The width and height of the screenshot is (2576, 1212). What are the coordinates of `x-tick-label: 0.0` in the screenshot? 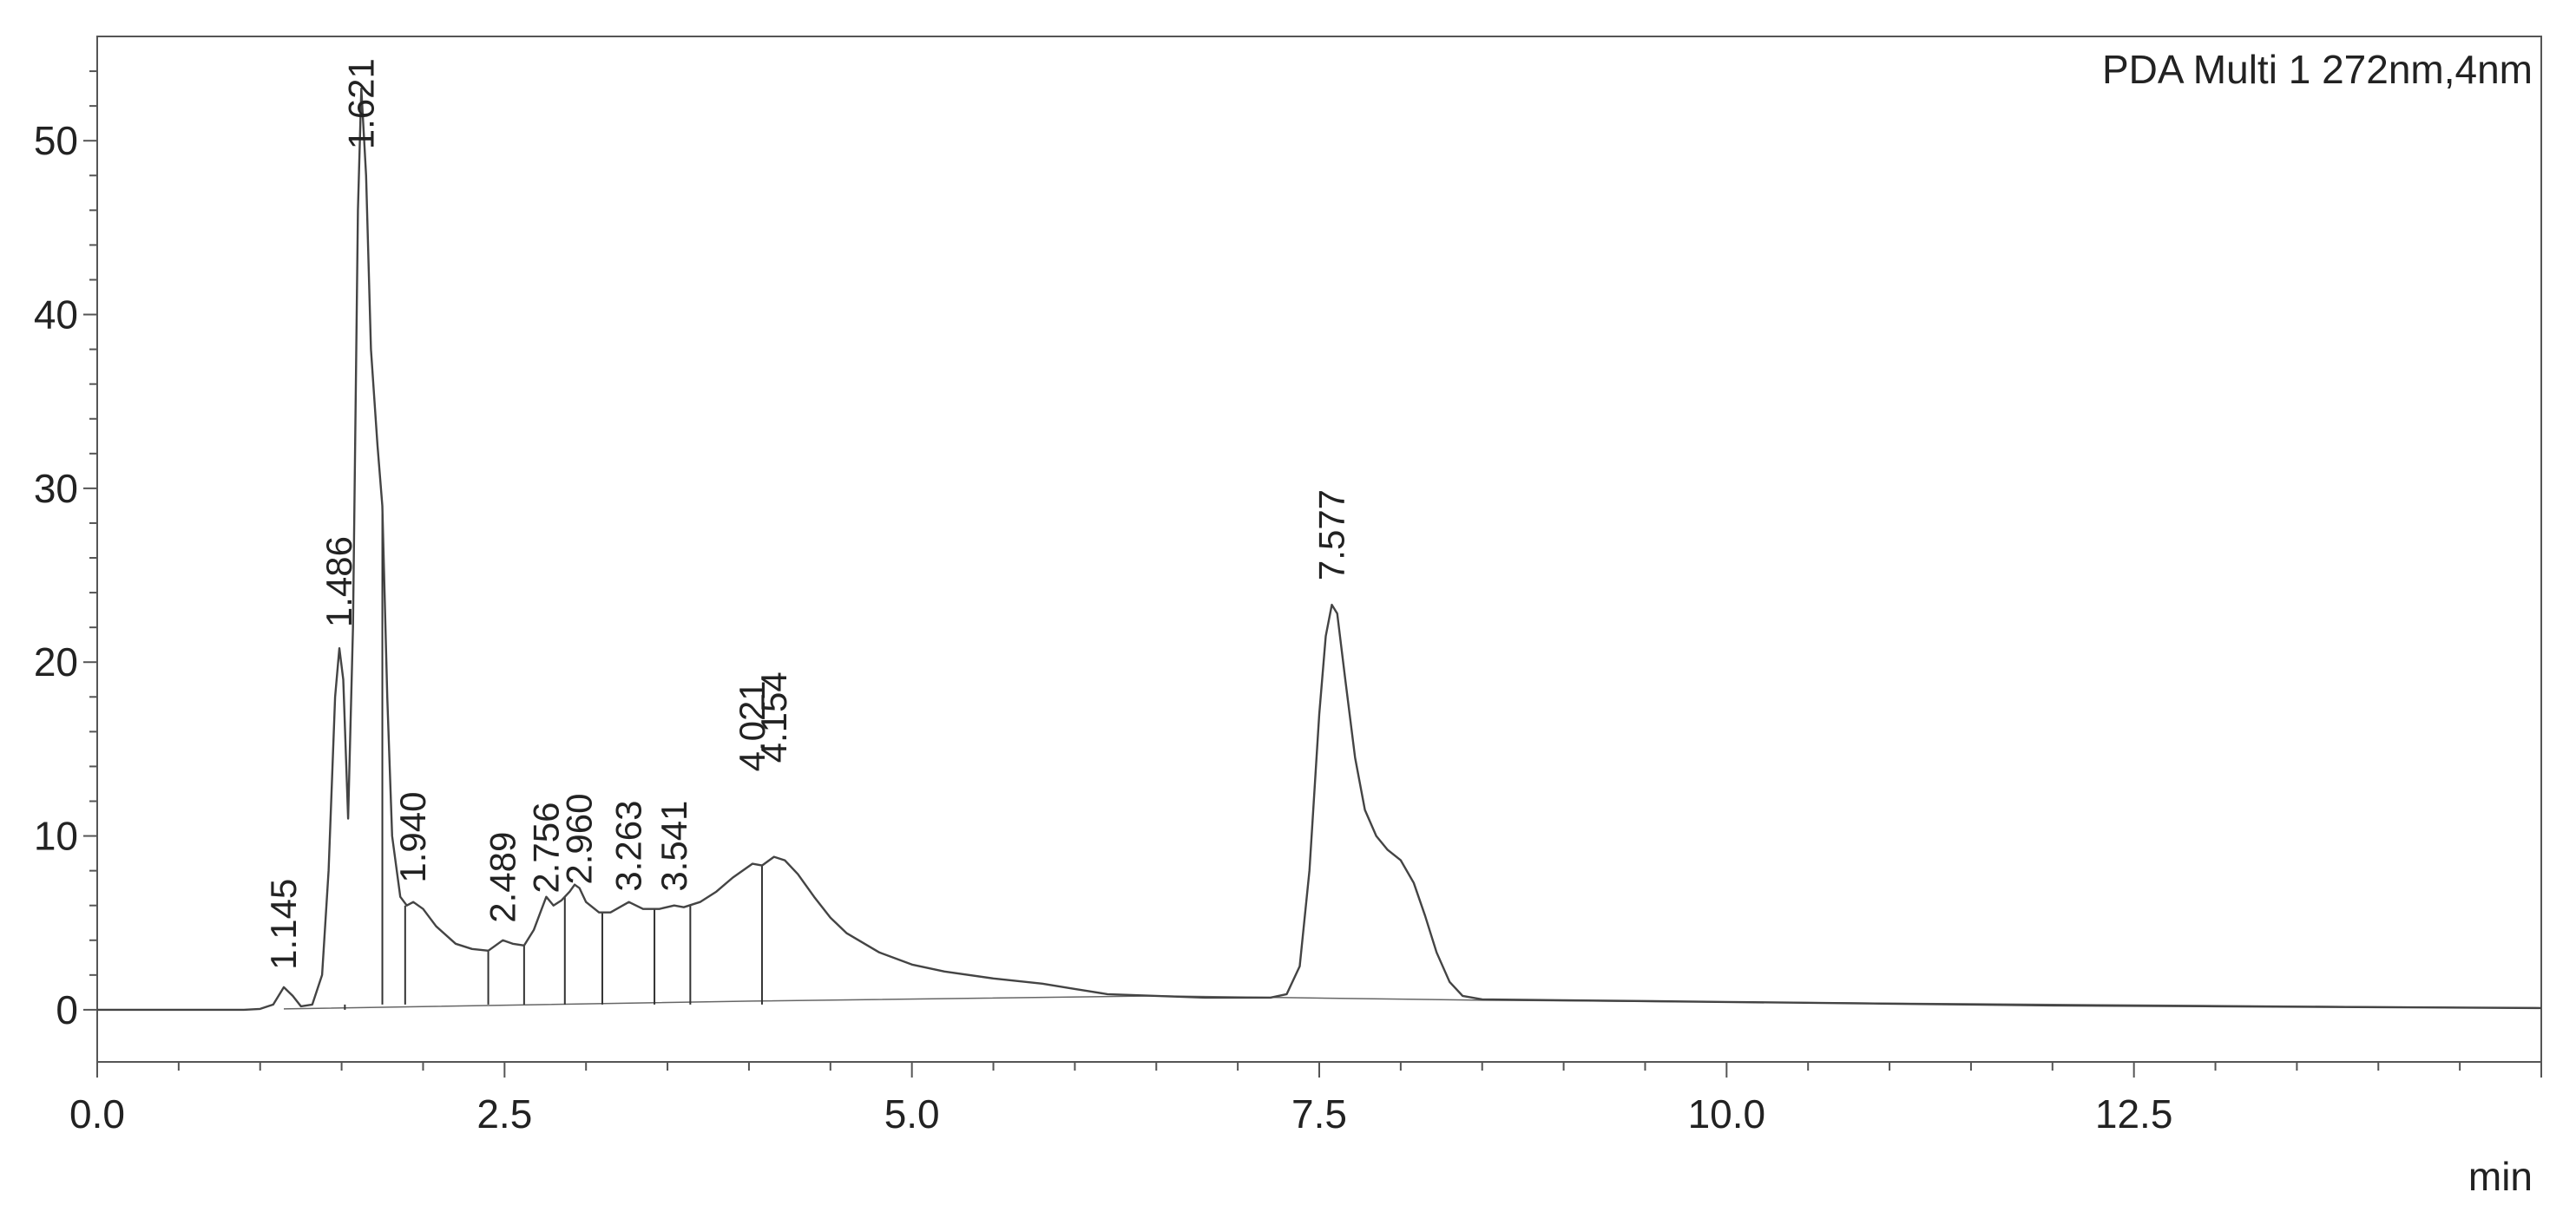 It's located at (97, 1114).